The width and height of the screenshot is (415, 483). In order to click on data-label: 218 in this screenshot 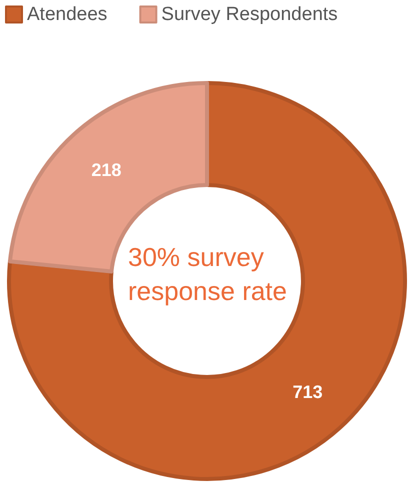, I will do `click(106, 170)`.